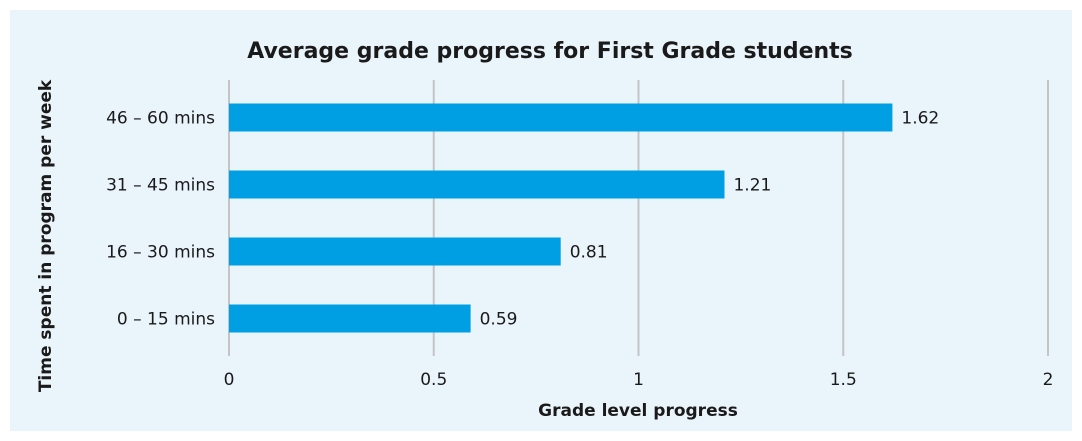 The width and height of the screenshot is (1082, 441). I want to click on x-tick-label: 0, so click(229, 380).